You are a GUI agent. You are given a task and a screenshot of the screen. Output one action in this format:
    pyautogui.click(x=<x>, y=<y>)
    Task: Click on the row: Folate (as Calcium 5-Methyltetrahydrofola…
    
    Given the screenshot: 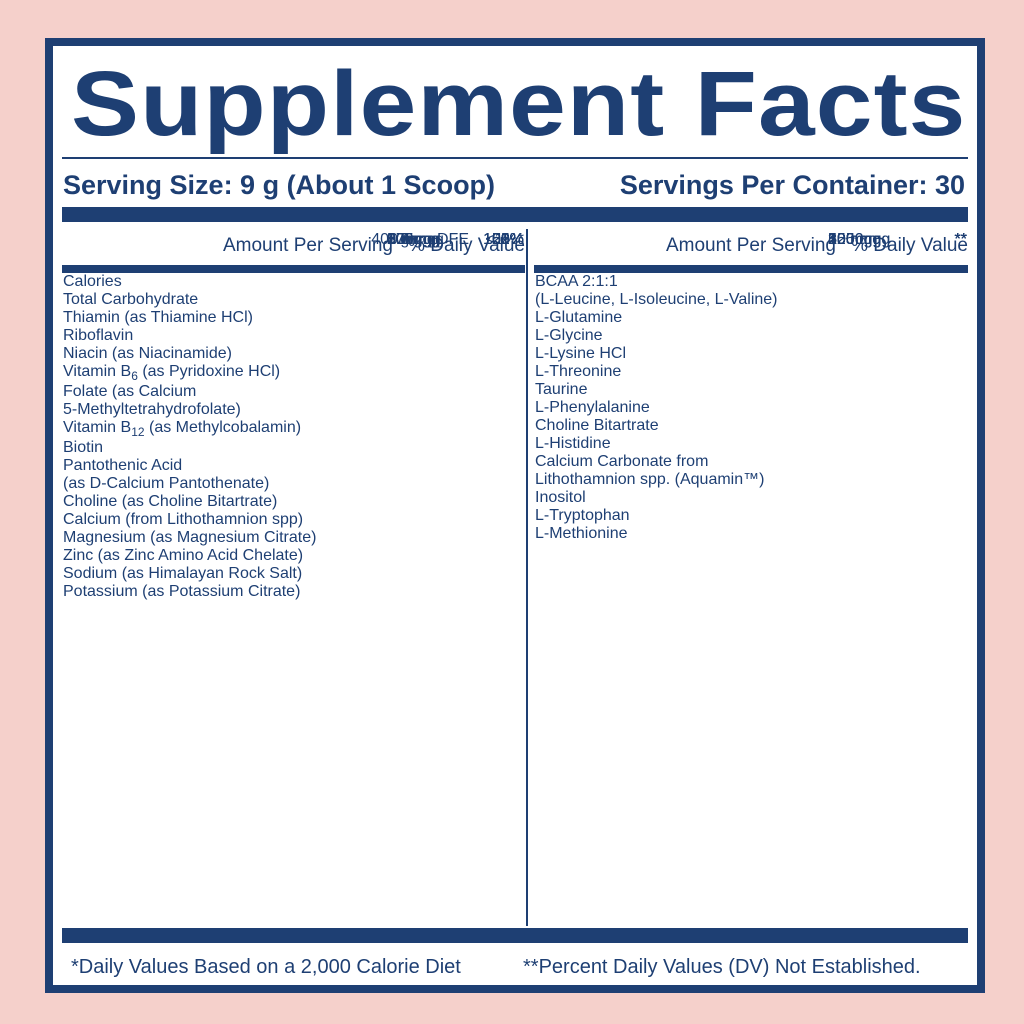 What is the action you would take?
    pyautogui.click(x=293, y=325)
    